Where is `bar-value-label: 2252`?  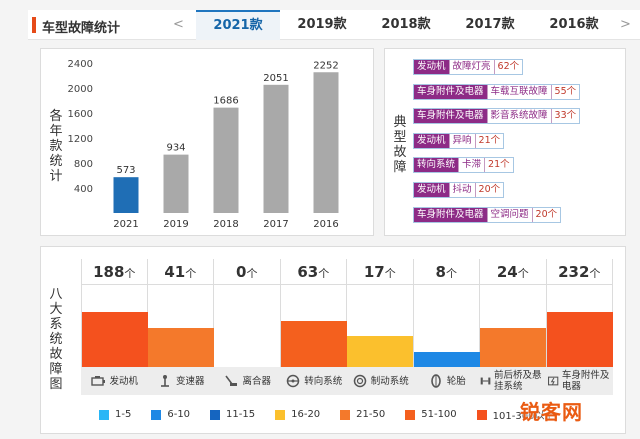
bar-value-label: 2252 is located at coordinates (325, 65).